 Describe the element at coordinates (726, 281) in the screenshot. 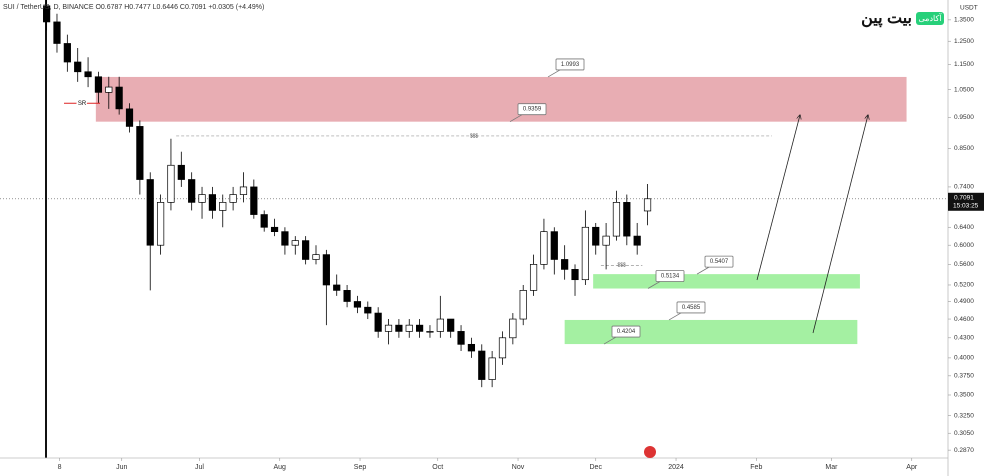

I see `zone` at that location.